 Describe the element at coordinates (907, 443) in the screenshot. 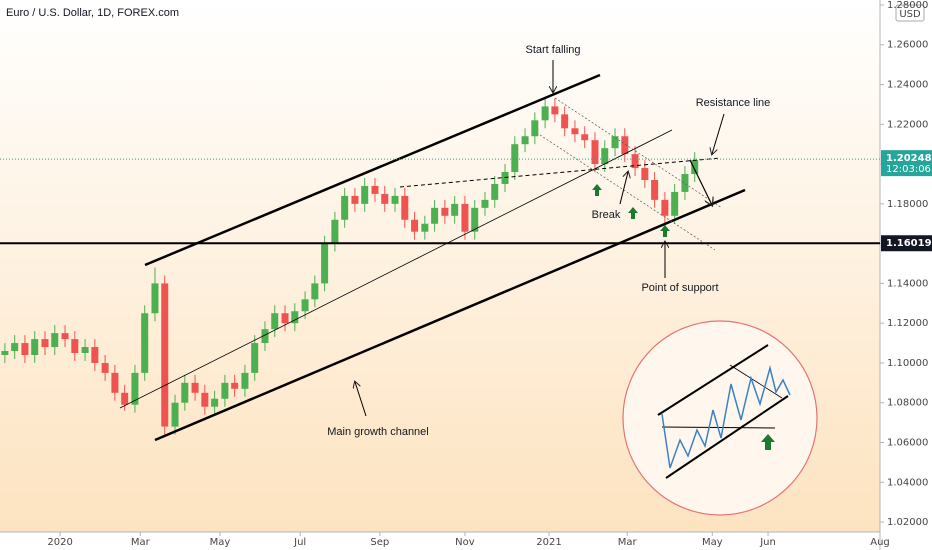

I see `y-tick-label: 1.06000` at that location.